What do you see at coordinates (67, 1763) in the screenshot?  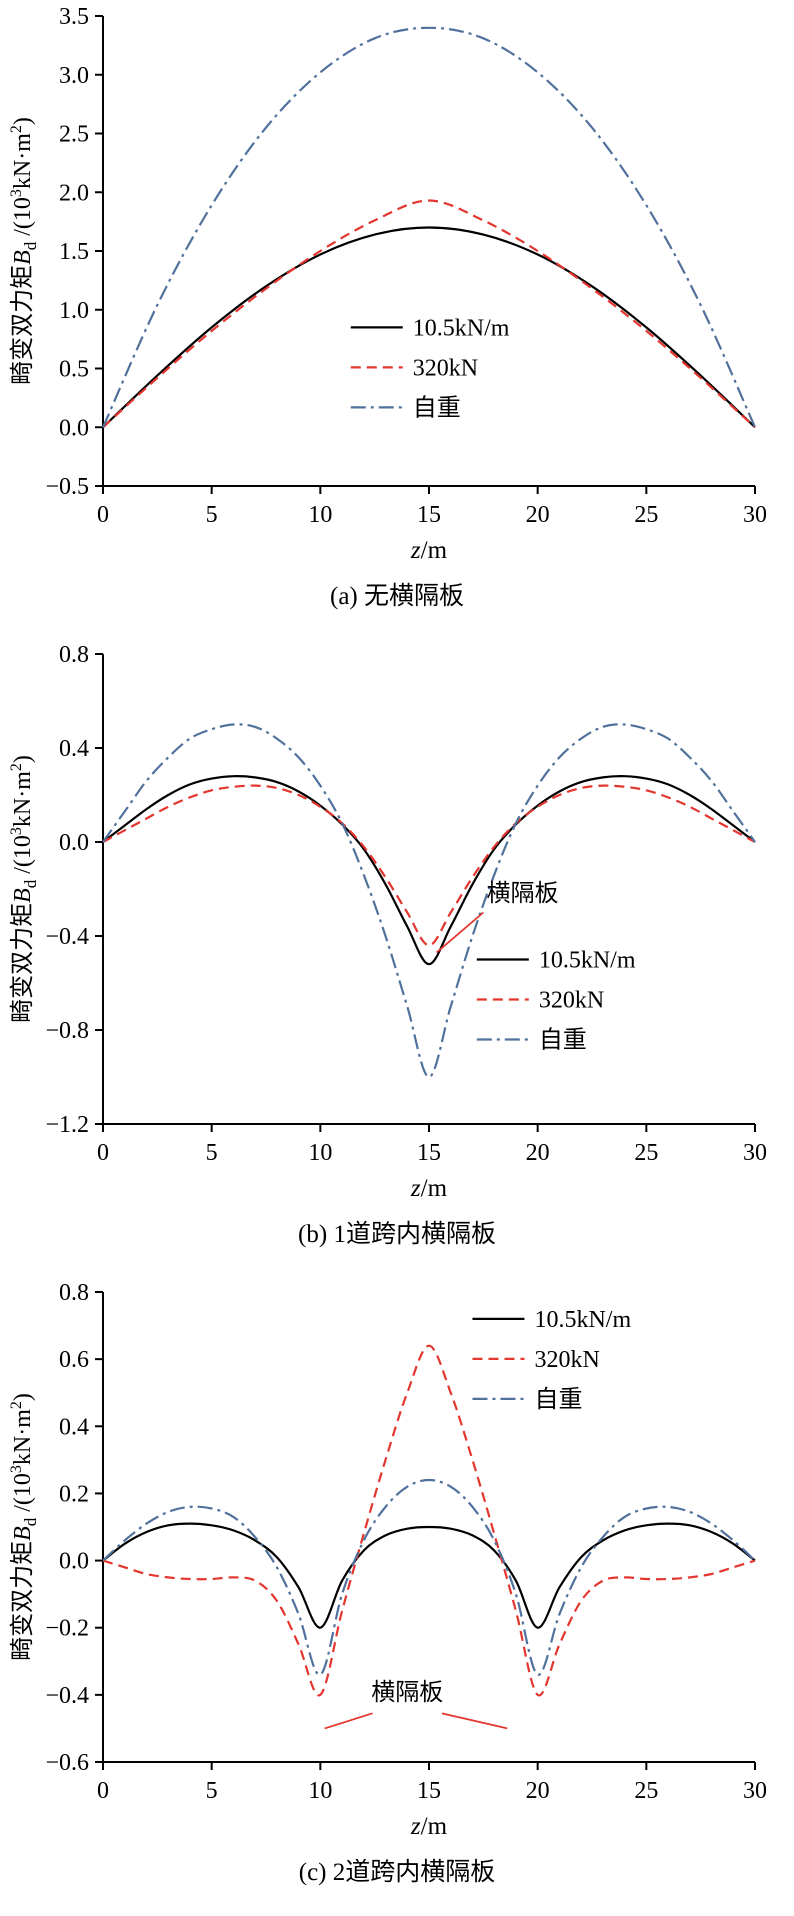 I see `y-tick-label: −0.6` at bounding box center [67, 1763].